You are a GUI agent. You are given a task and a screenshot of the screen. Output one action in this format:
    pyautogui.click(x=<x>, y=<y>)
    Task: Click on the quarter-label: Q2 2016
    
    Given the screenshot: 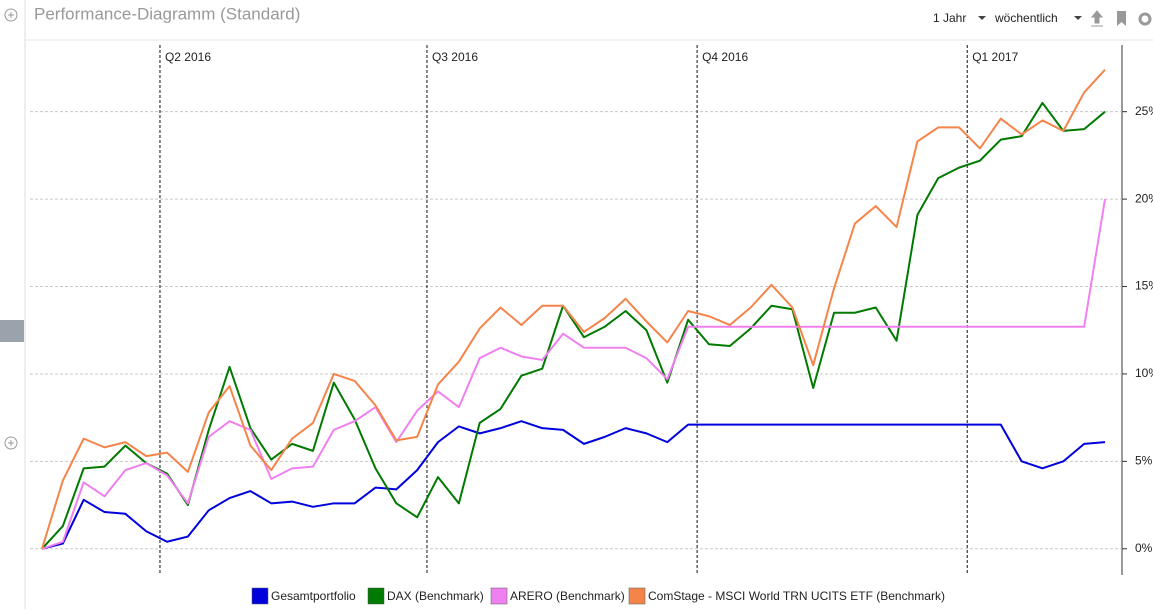 What is the action you would take?
    pyautogui.click(x=188, y=57)
    